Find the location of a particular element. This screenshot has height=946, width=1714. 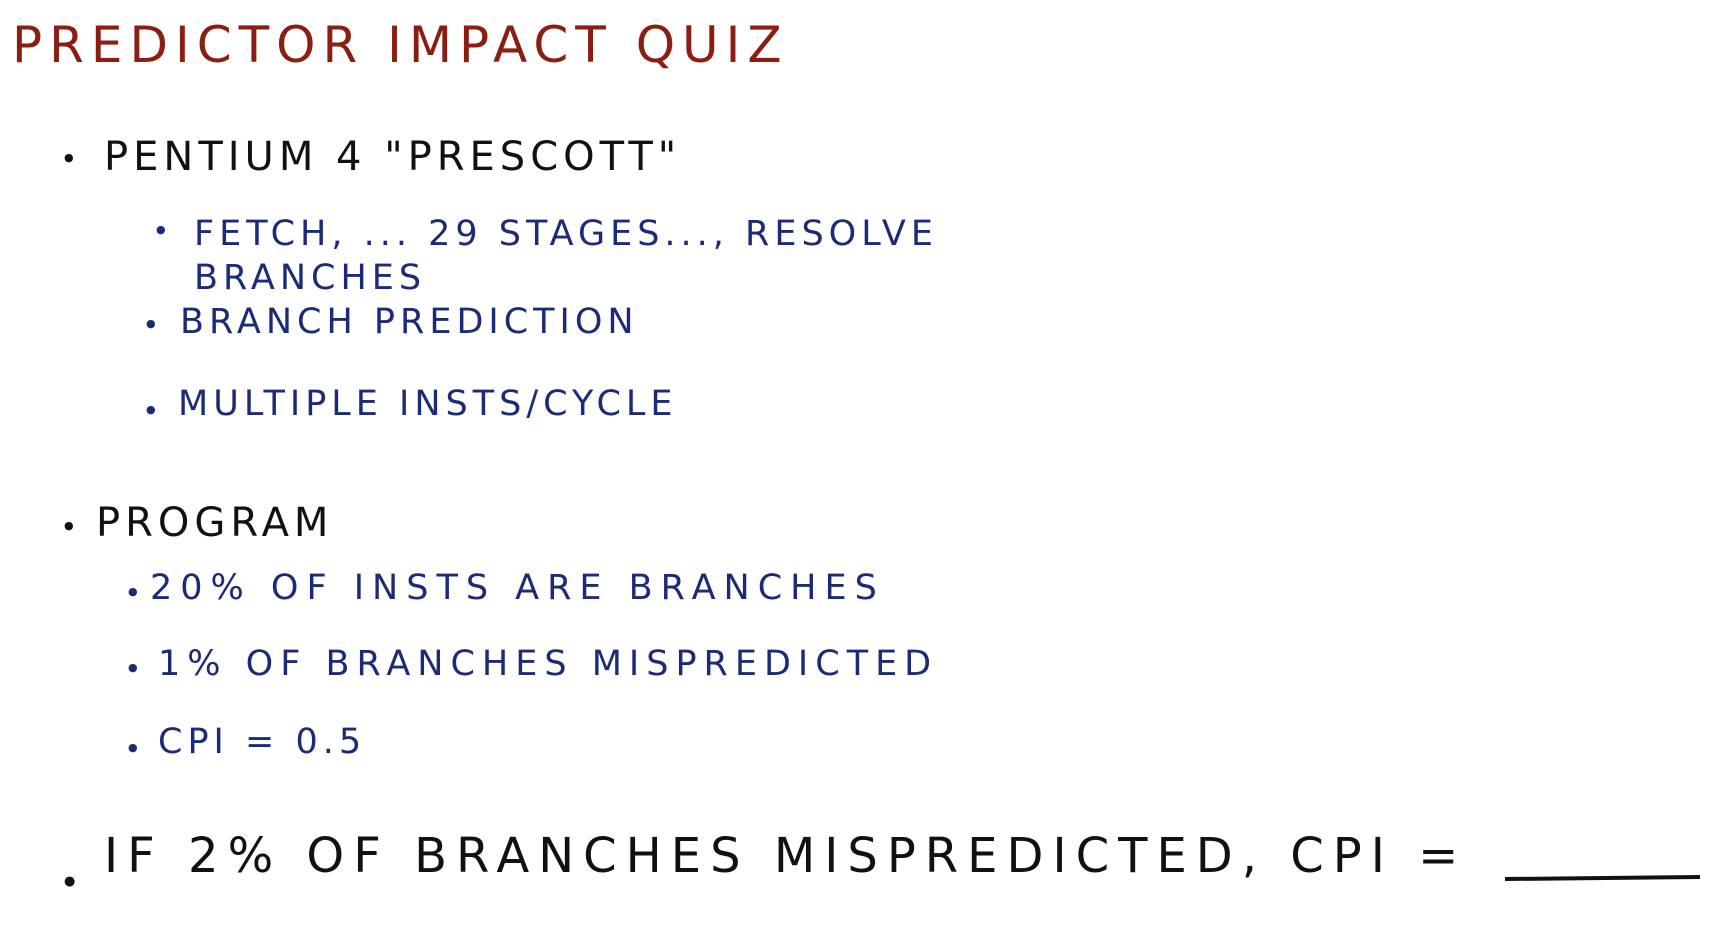

section-heading-pentium: PENTIUM 4 "PRESCOTT" is located at coordinates (393, 157).